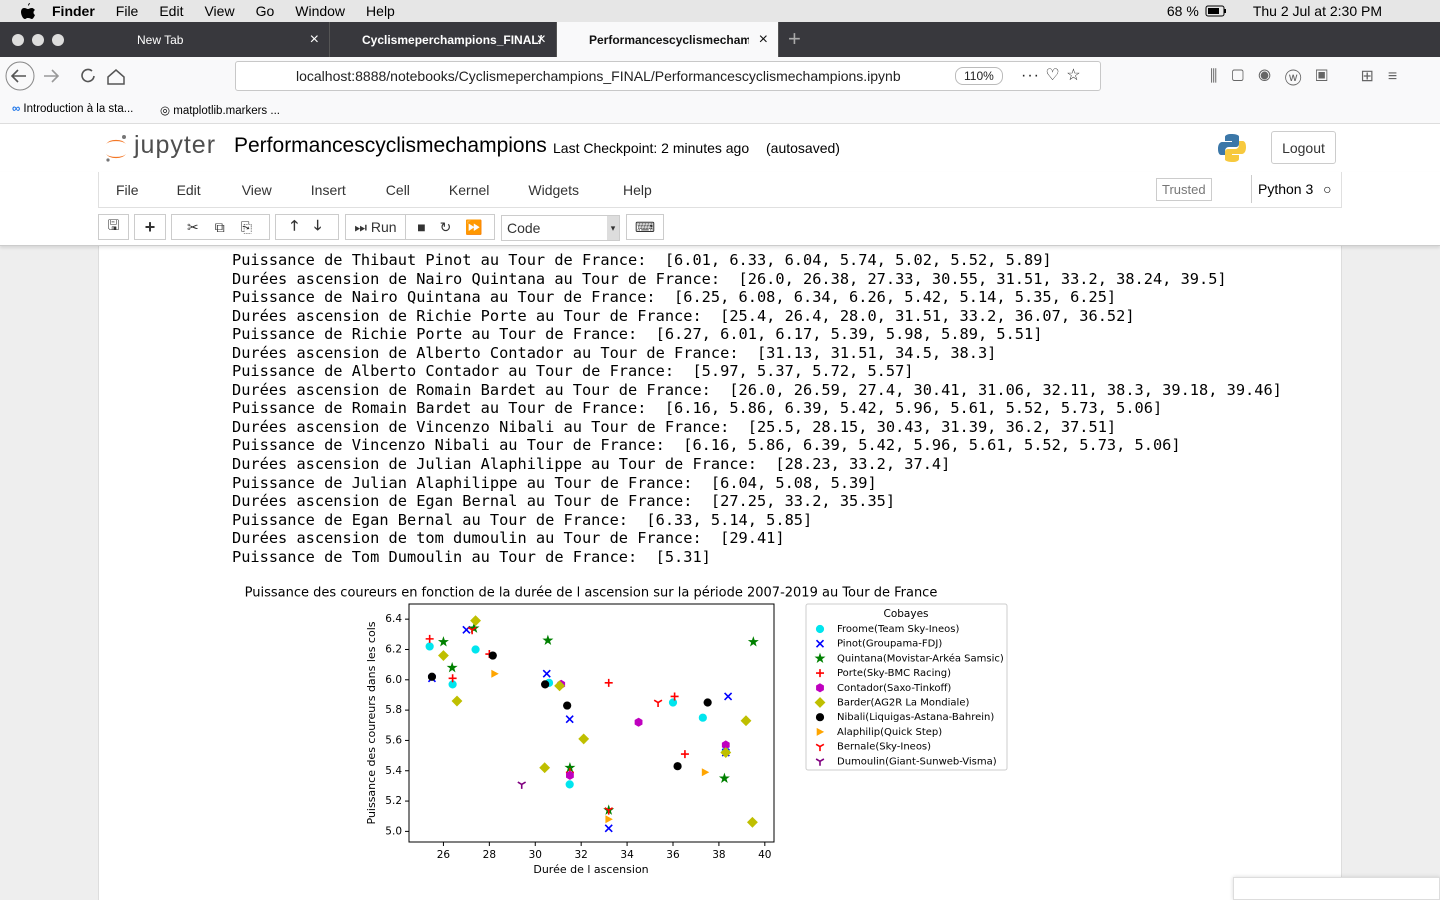 This screenshot has width=1440, height=900. What do you see at coordinates (489, 855) in the screenshot?
I see `x-tick-label: 28` at bounding box center [489, 855].